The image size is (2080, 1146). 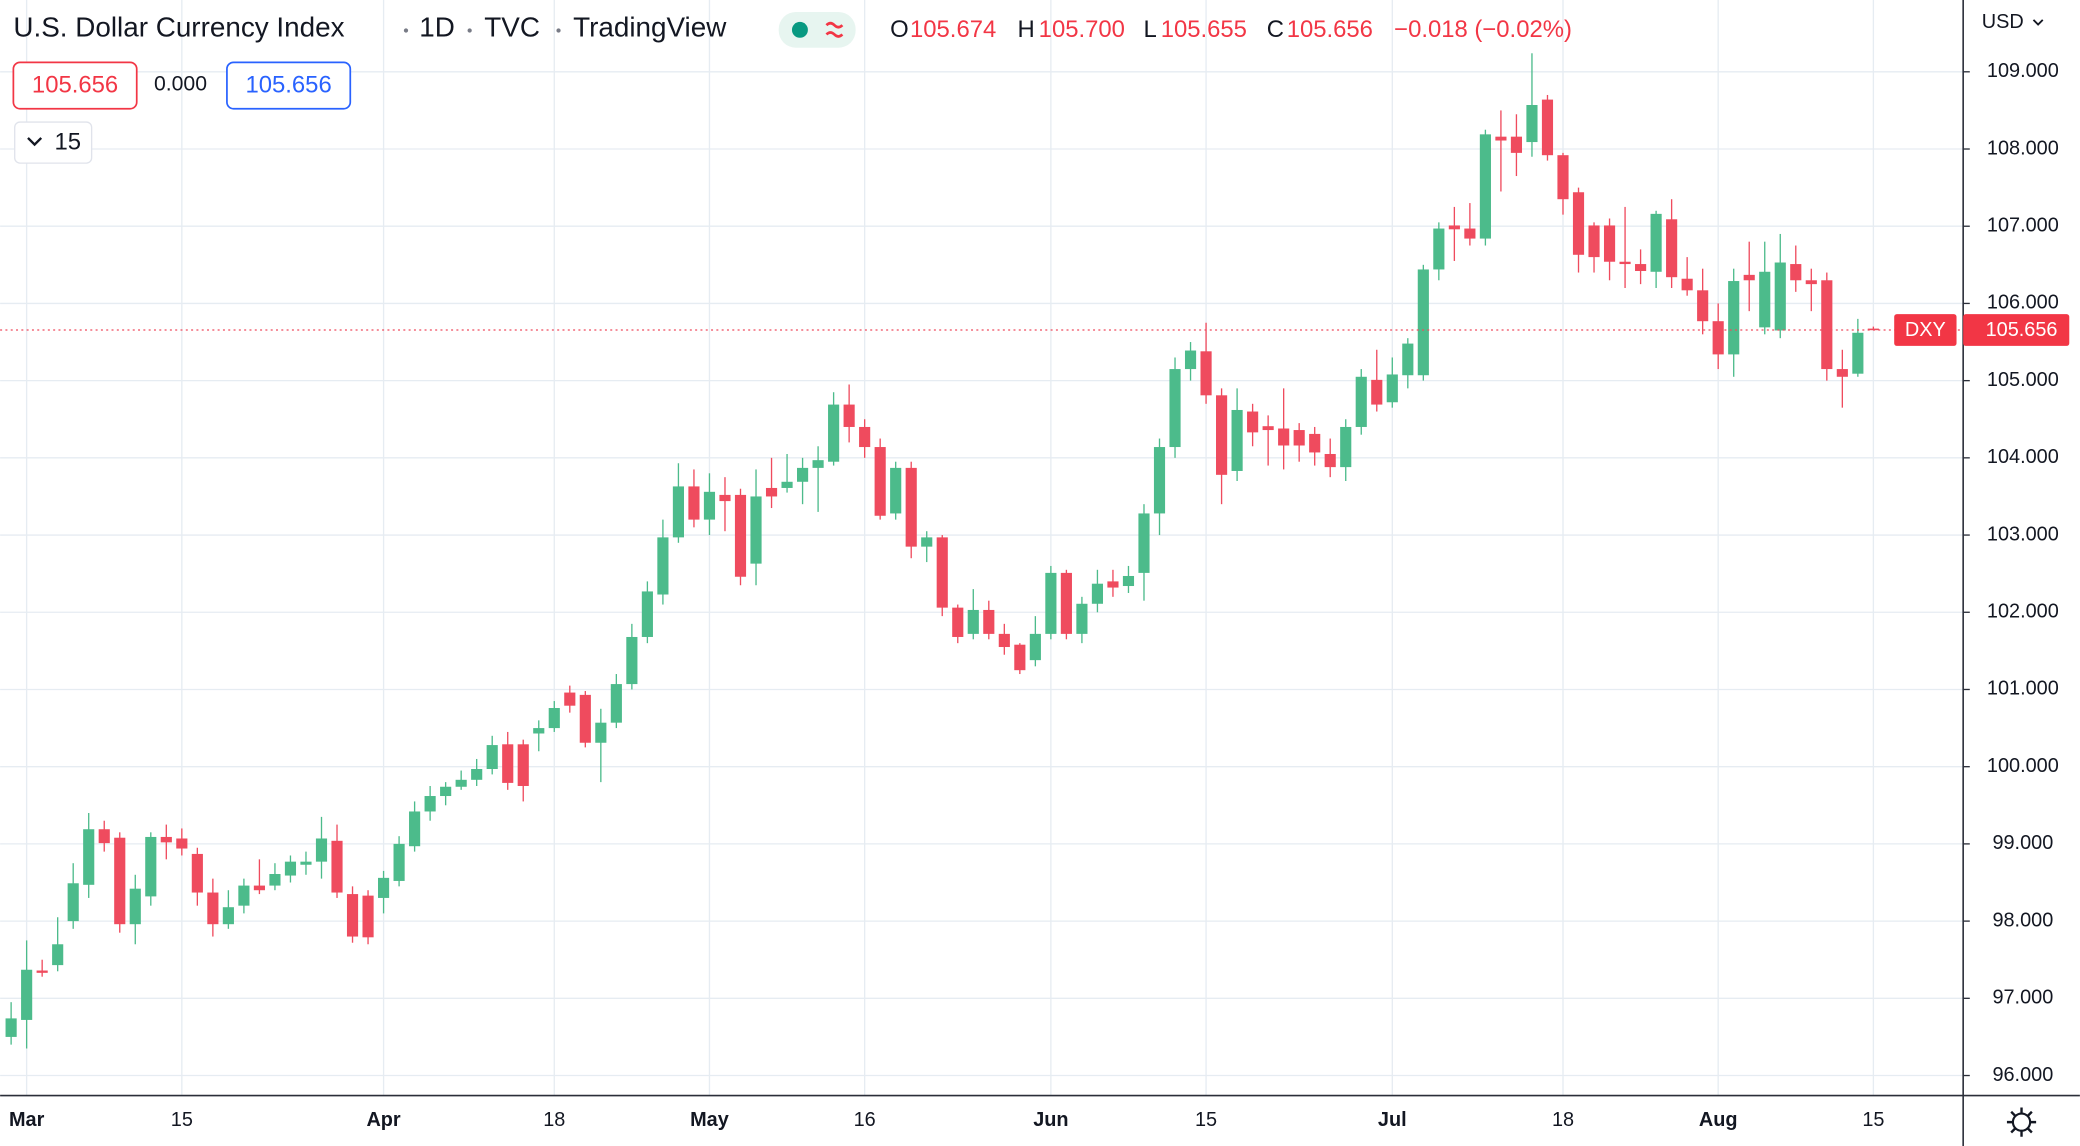 I want to click on sell-price: 105.656, so click(x=75, y=85).